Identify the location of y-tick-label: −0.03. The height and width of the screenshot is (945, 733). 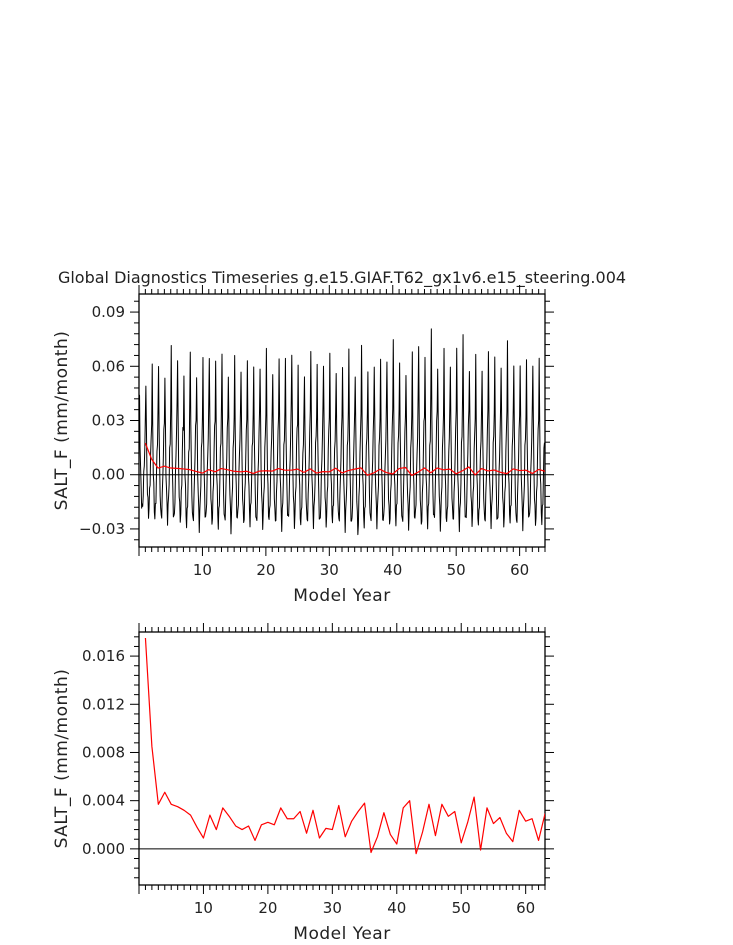
(102, 529).